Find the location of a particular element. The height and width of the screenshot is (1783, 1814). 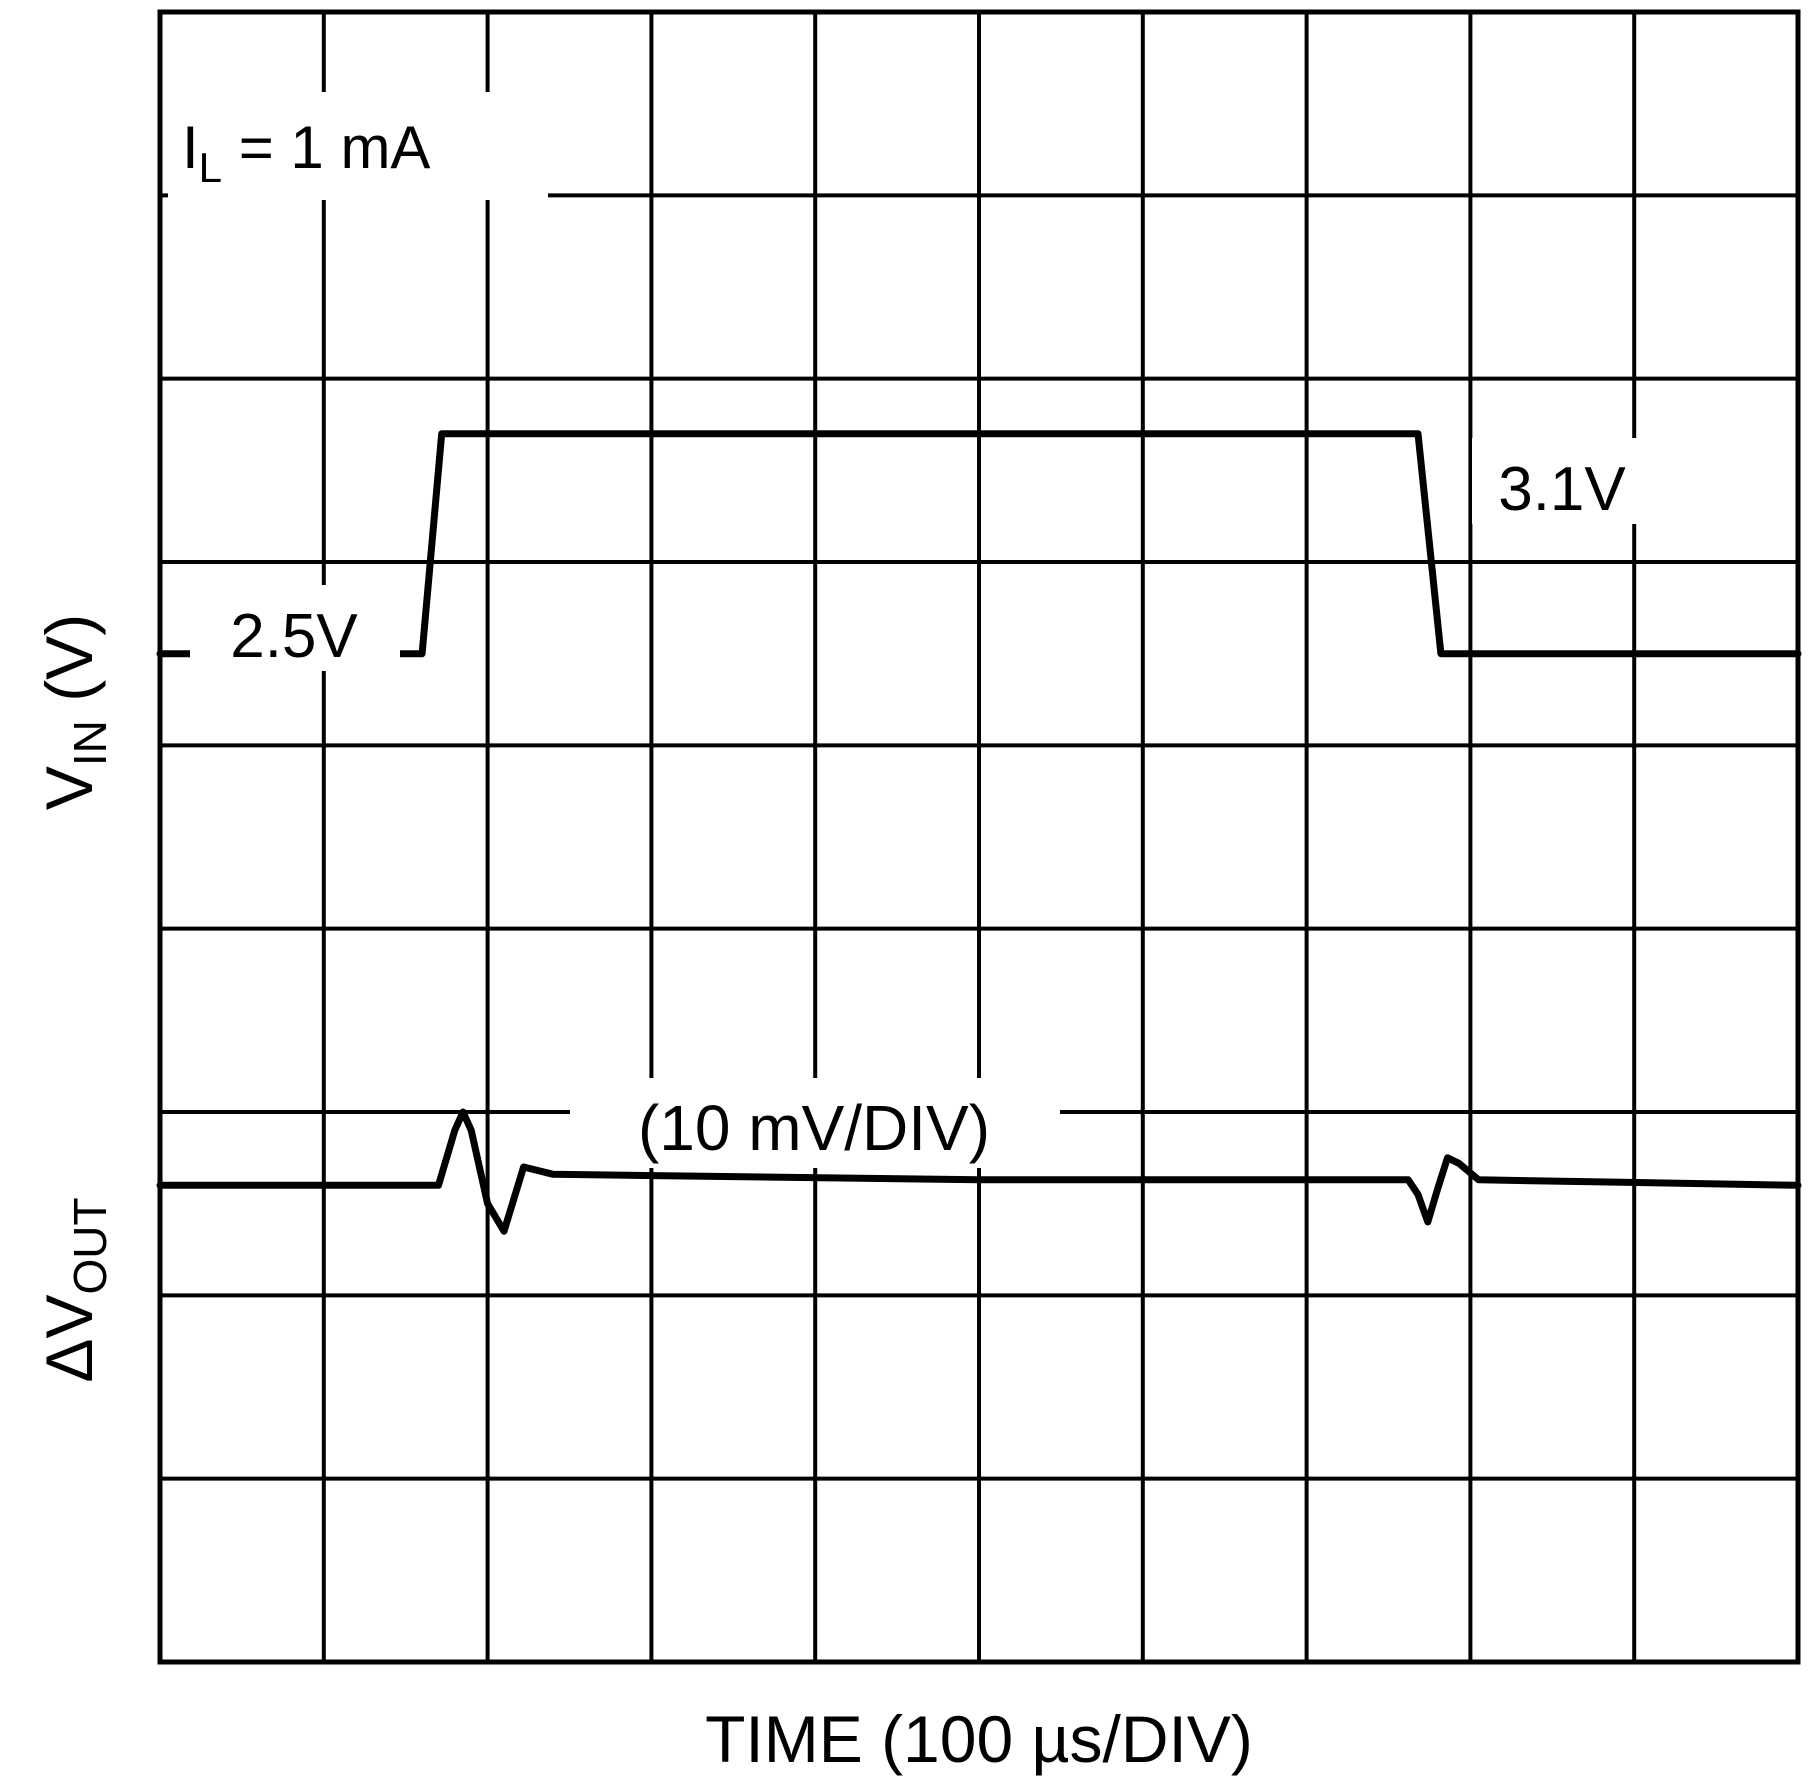

dvout-trace is located at coordinates (979, 1171).